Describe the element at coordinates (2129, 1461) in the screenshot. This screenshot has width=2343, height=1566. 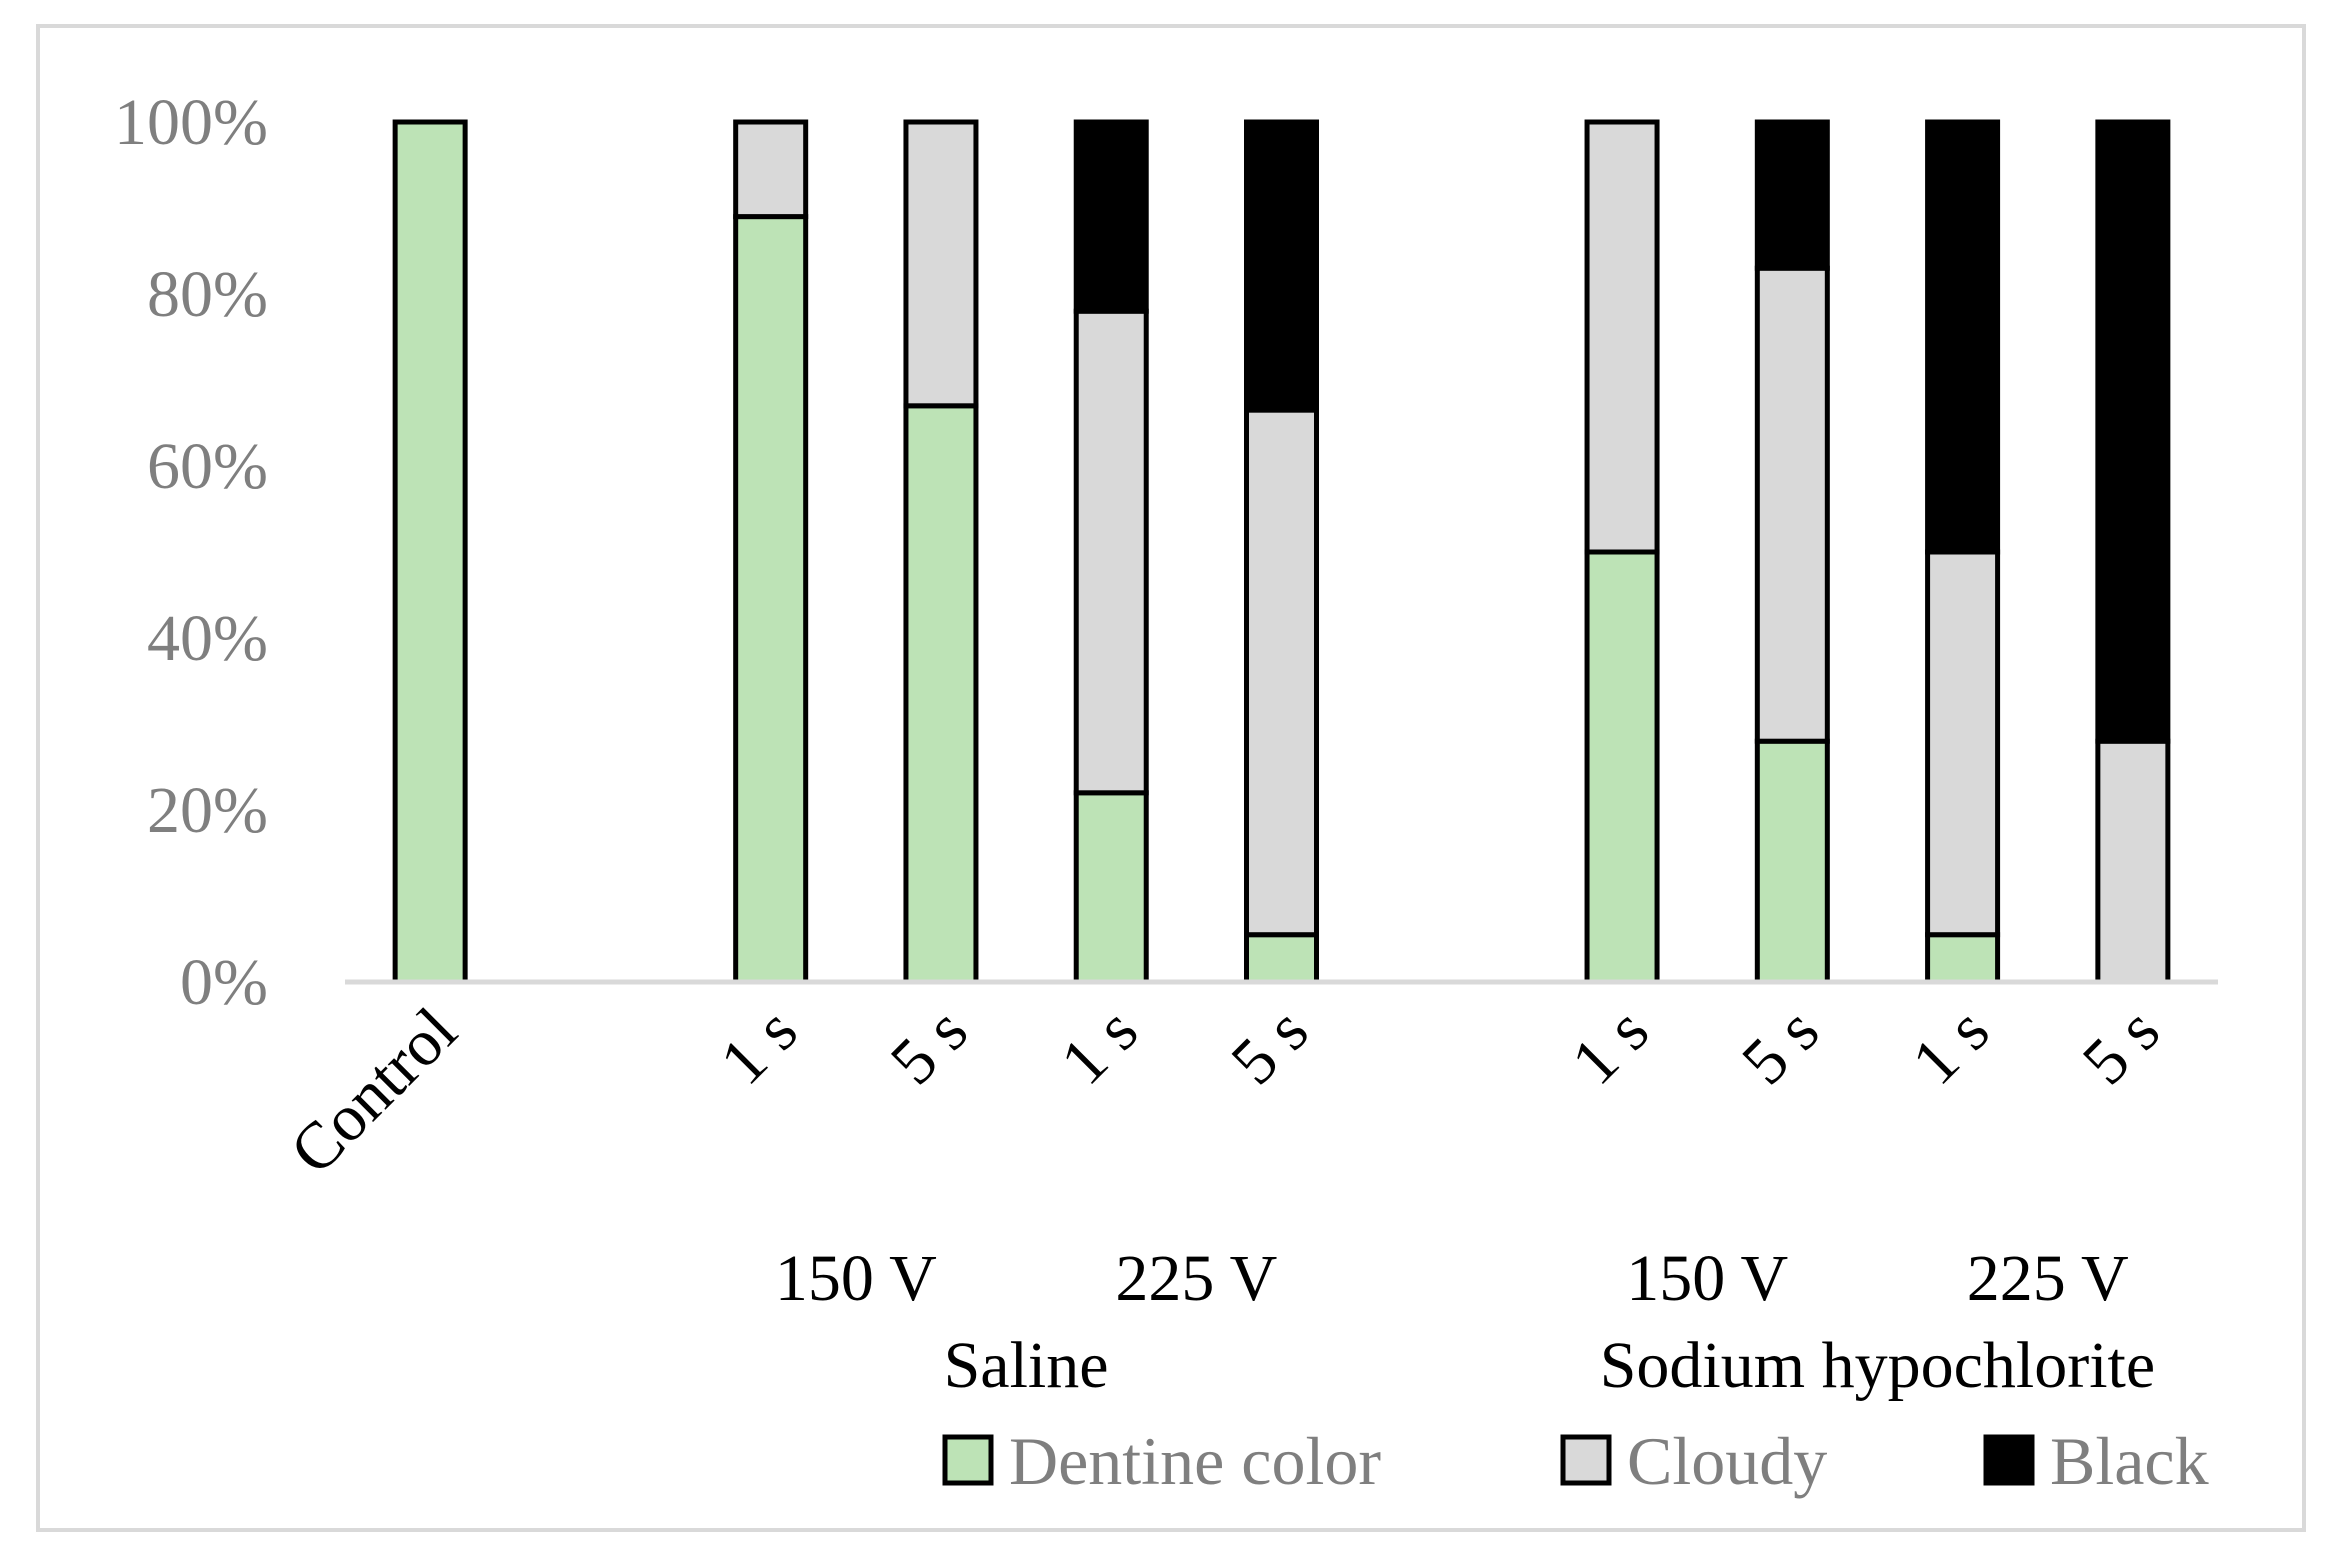
I see `legend-label: Black` at that location.